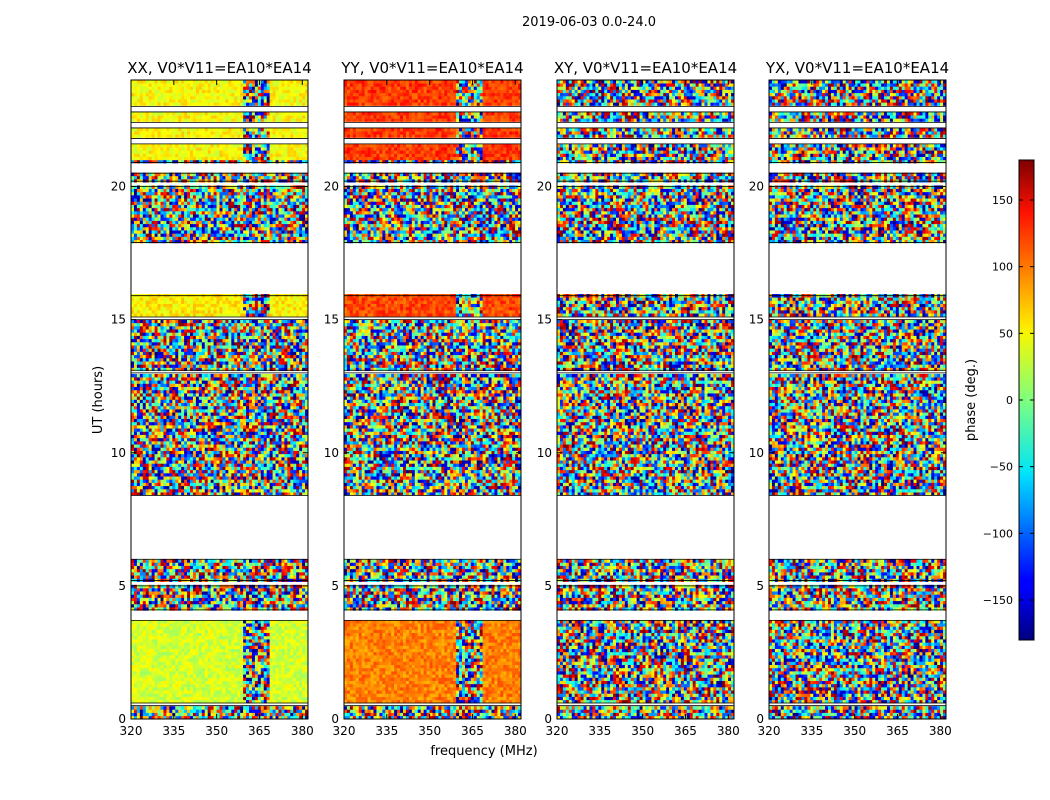 This screenshot has width=1050, height=800. Describe the element at coordinates (1006, 333) in the screenshot. I see `colorbar-tick-label: 50` at that location.